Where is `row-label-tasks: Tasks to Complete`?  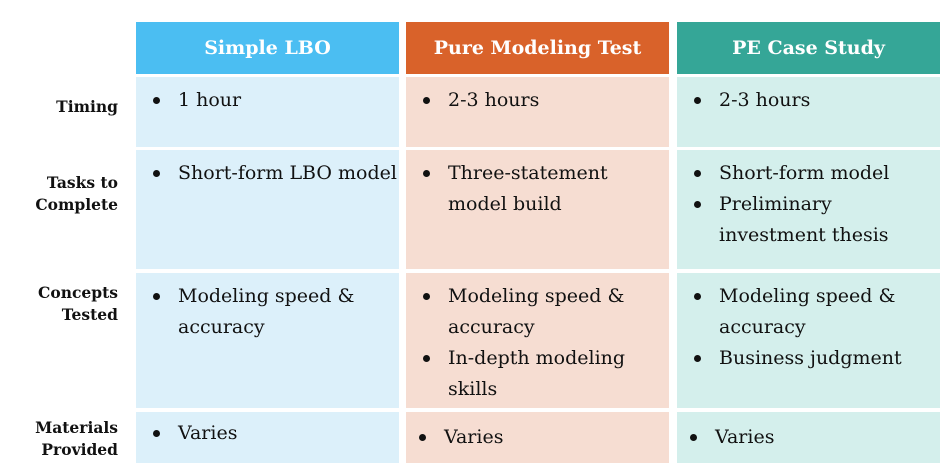
row-label-tasks: Tasks to Complete is located at coordinates (59, 194).